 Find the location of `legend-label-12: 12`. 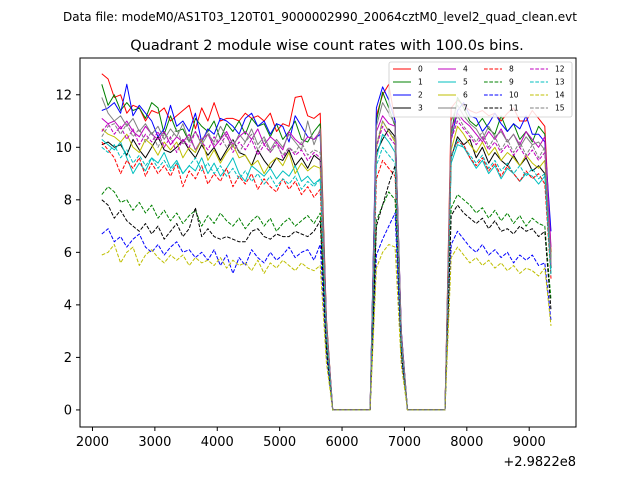

legend-label-12: 12 is located at coordinates (560, 69).